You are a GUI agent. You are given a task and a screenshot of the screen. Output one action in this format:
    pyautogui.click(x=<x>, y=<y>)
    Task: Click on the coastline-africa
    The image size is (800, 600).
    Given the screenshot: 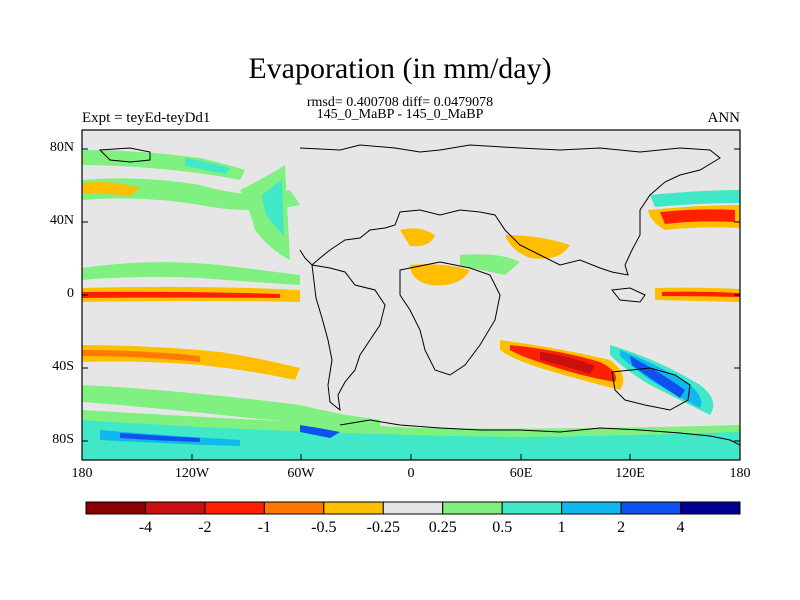 What is the action you would take?
    pyautogui.click(x=450, y=318)
    